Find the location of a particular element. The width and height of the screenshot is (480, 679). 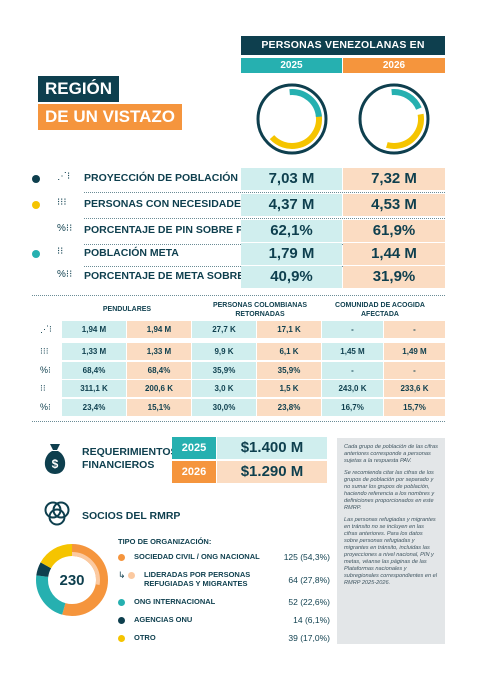

partners-donut-chart: 230 is located at coordinates (72, 580).